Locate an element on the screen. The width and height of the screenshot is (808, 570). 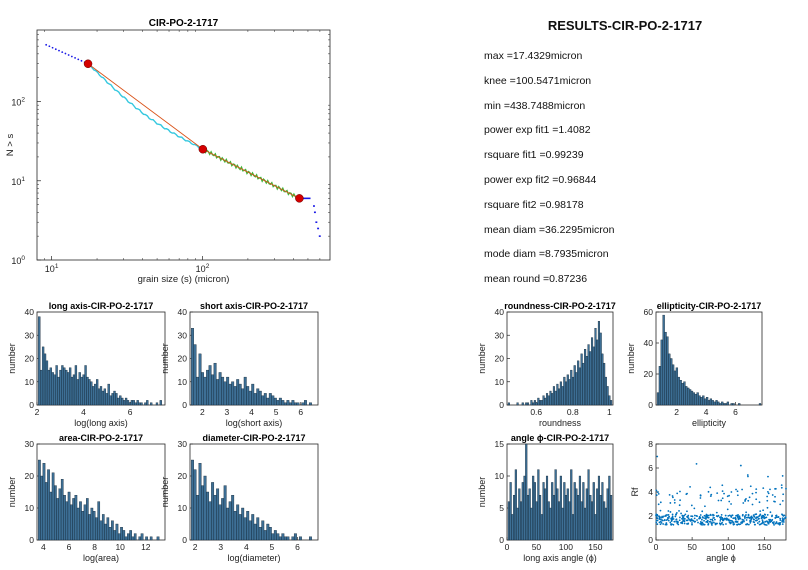
loglog-xtick-label: 101 is located at coordinates (52, 268).